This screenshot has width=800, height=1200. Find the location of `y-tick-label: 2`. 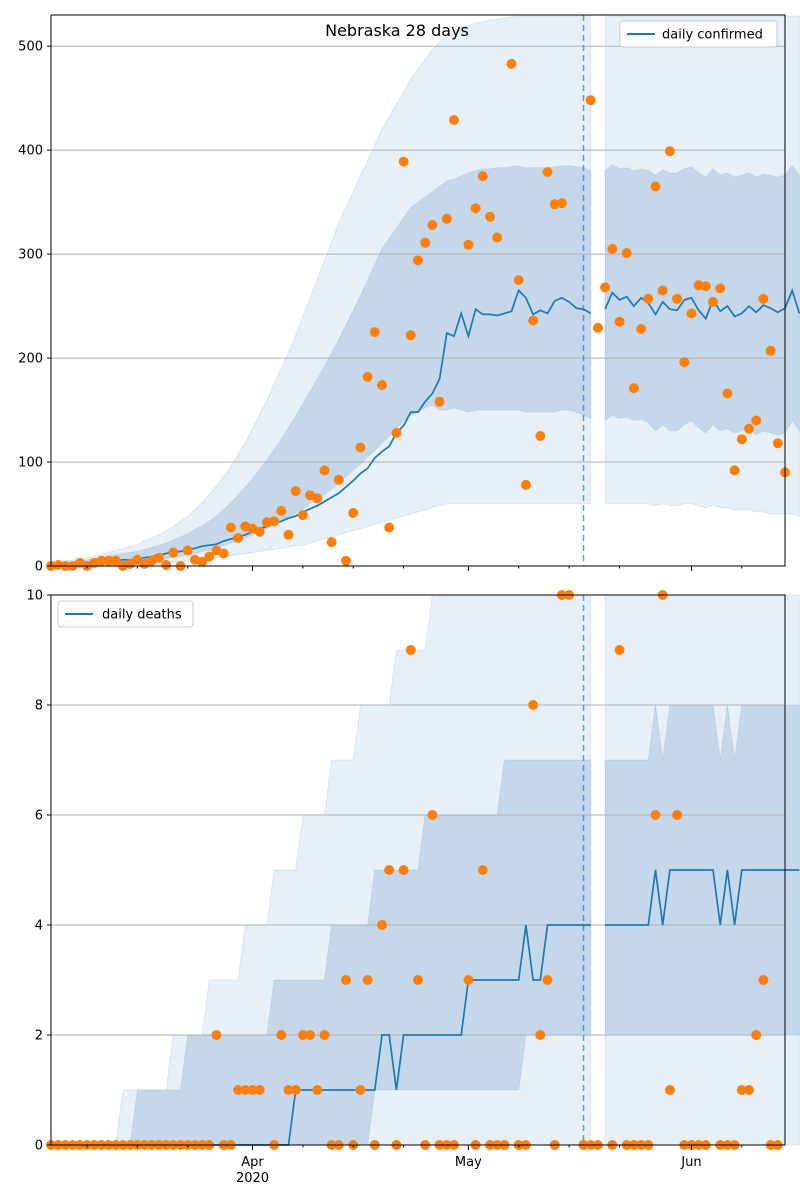

y-tick-label: 2 is located at coordinates (39, 1036).